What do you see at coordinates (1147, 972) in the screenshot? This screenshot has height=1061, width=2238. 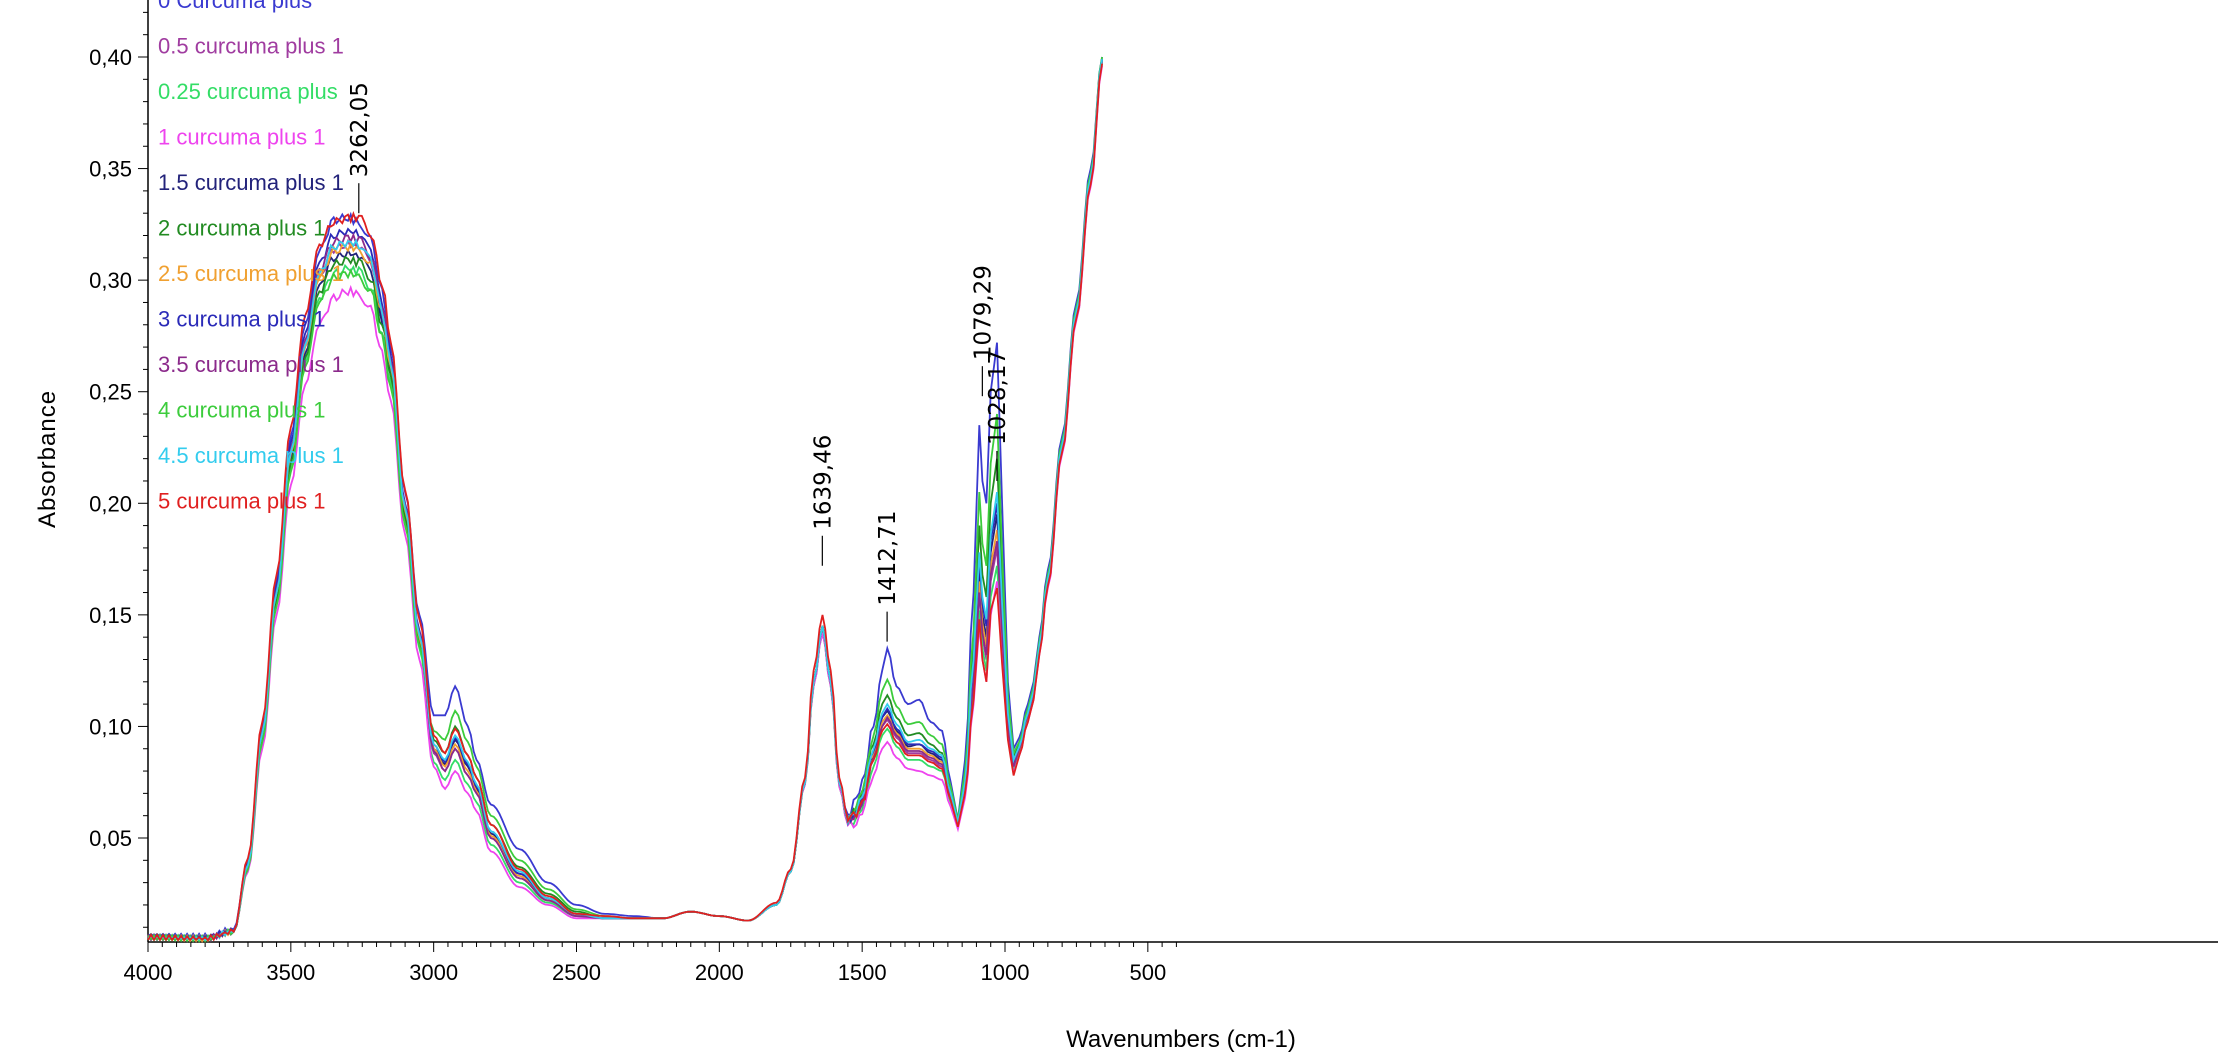 I see `x-tick-label: 500` at bounding box center [1147, 972].